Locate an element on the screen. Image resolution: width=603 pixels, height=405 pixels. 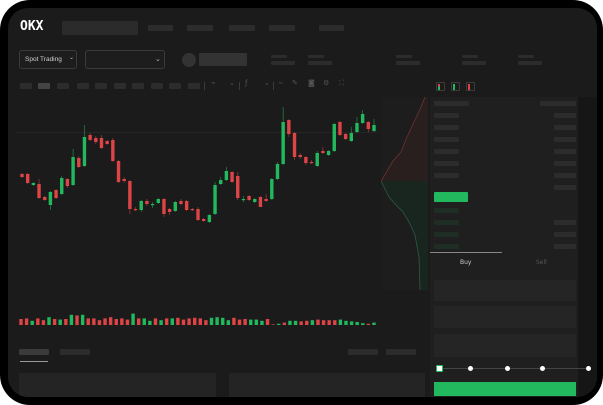
indicator-icon: ƒ is located at coordinates (246, 83).